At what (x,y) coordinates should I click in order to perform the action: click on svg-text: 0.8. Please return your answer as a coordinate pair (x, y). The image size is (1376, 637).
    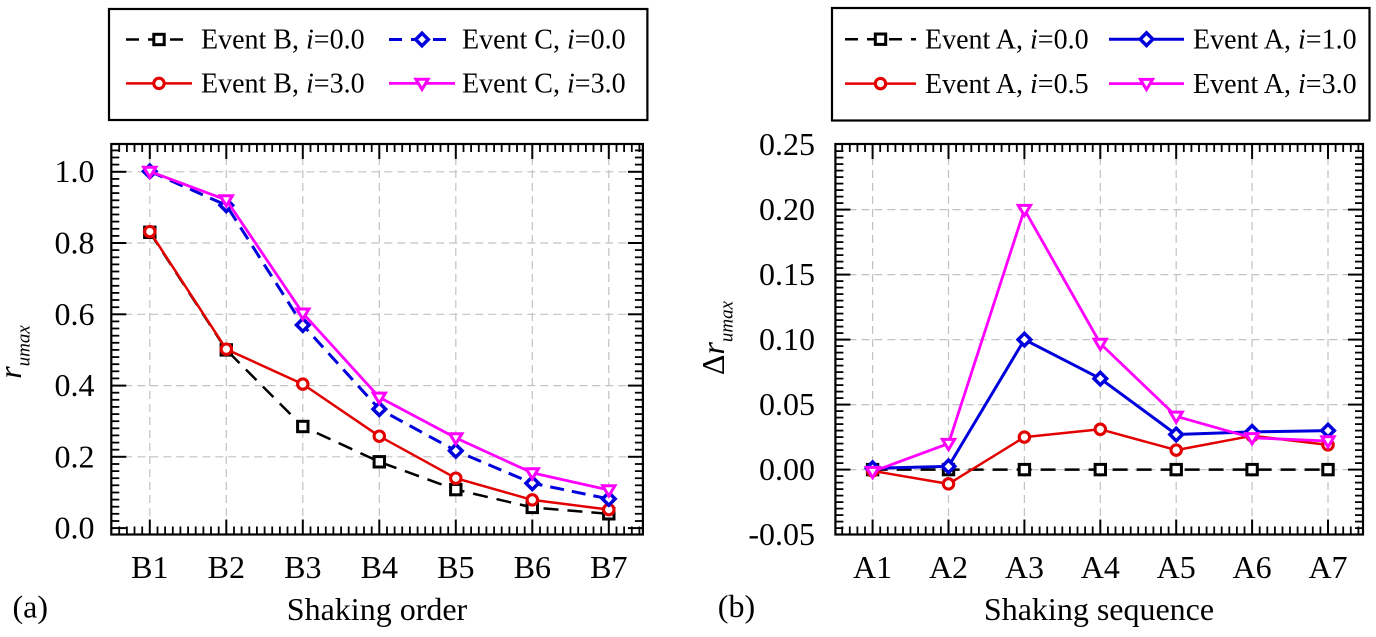
    Looking at the image, I should click on (75, 243).